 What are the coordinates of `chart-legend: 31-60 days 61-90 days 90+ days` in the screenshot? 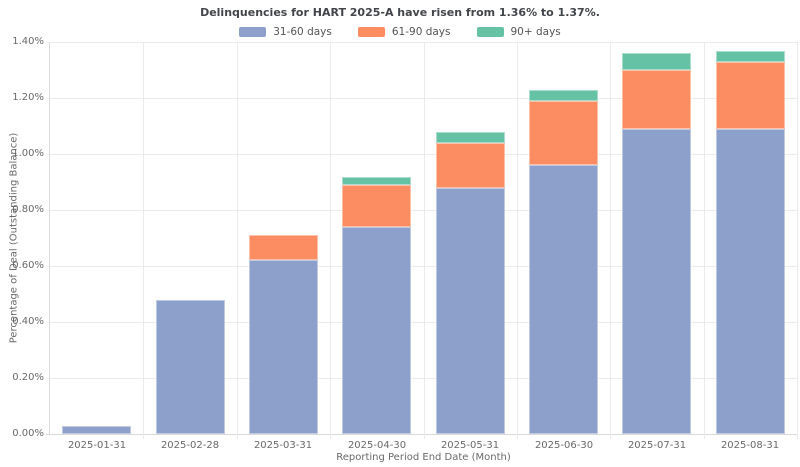 It's located at (400, 32).